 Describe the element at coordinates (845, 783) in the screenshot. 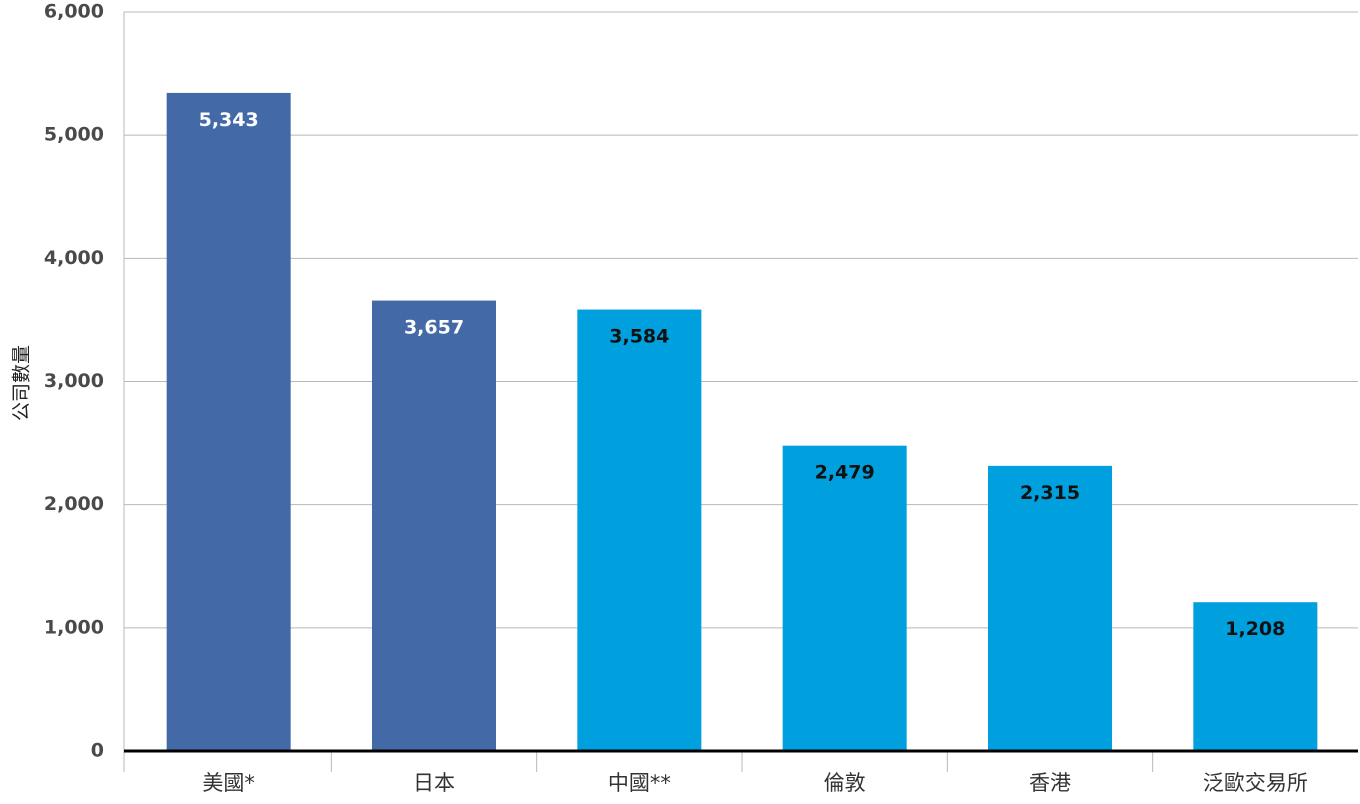

I see `x-tick-label: 倫敦` at that location.